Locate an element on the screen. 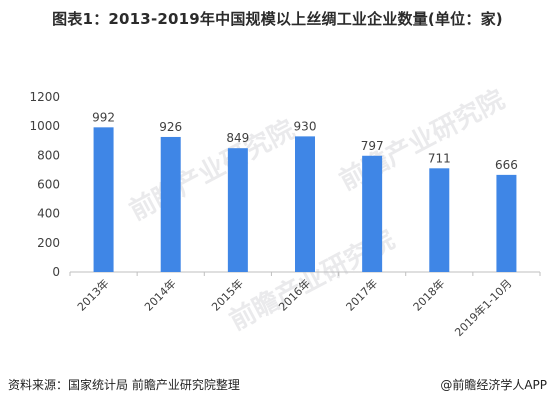 The height and width of the screenshot is (406, 555). y-tick-label: 1000 is located at coordinates (44, 126).